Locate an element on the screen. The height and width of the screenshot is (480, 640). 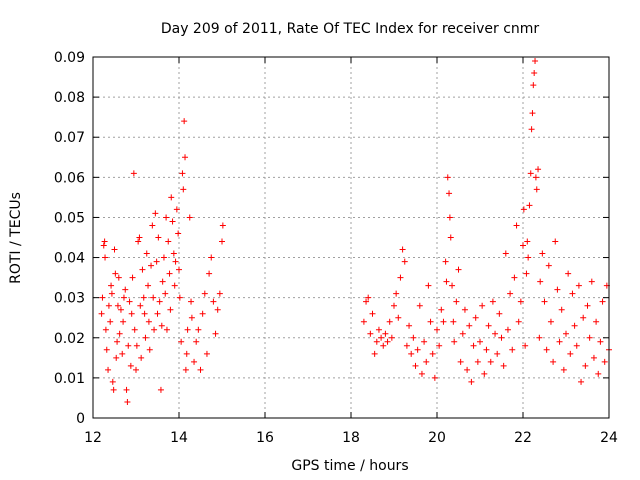
x-tick-label: 22 is located at coordinates (523, 438).